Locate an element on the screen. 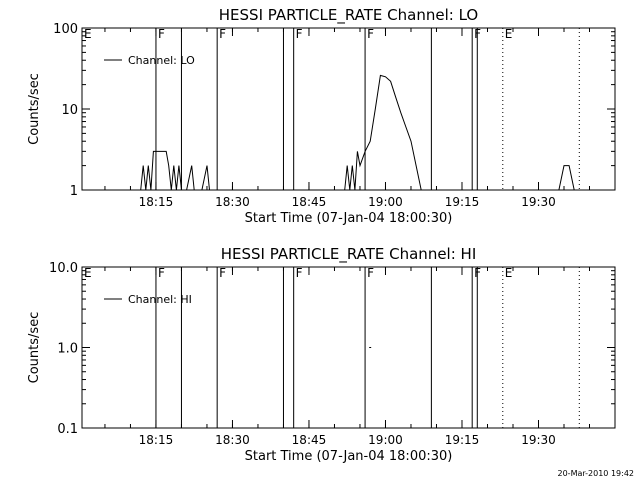 The width and height of the screenshot is (640, 480). panel1-x-axis-label: Start Time (07-Jan-04 18:00:30) is located at coordinates (349, 218).